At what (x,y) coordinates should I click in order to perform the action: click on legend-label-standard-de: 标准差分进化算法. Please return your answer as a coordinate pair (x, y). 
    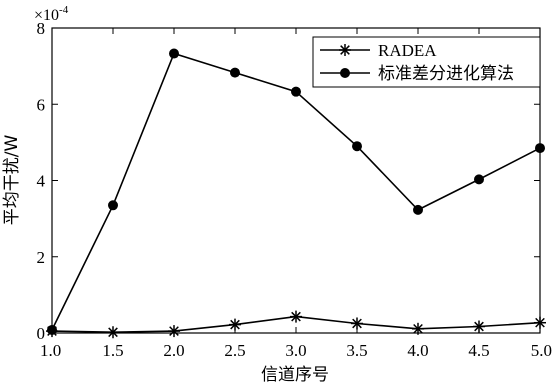
    Looking at the image, I should click on (446, 74).